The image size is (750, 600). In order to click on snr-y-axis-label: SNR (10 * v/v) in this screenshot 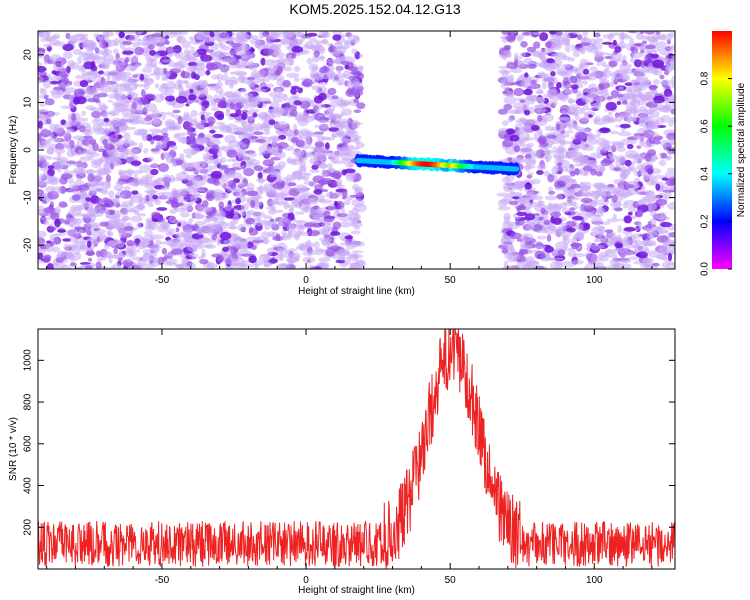, I will do `click(13, 449)`.